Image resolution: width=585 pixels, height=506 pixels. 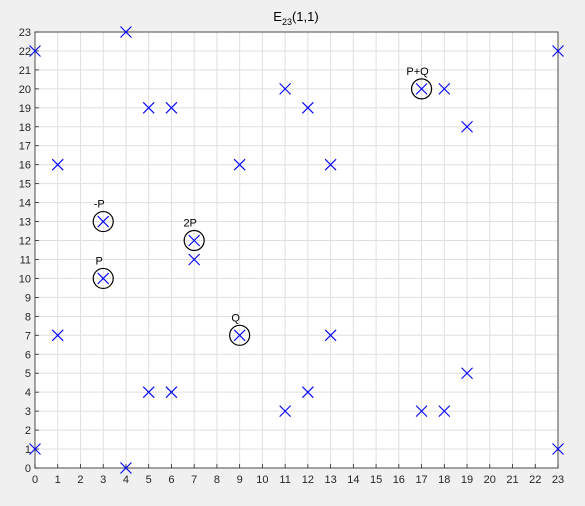 What do you see at coordinates (308, 480) in the screenshot?
I see `x-tick-label: 12` at bounding box center [308, 480].